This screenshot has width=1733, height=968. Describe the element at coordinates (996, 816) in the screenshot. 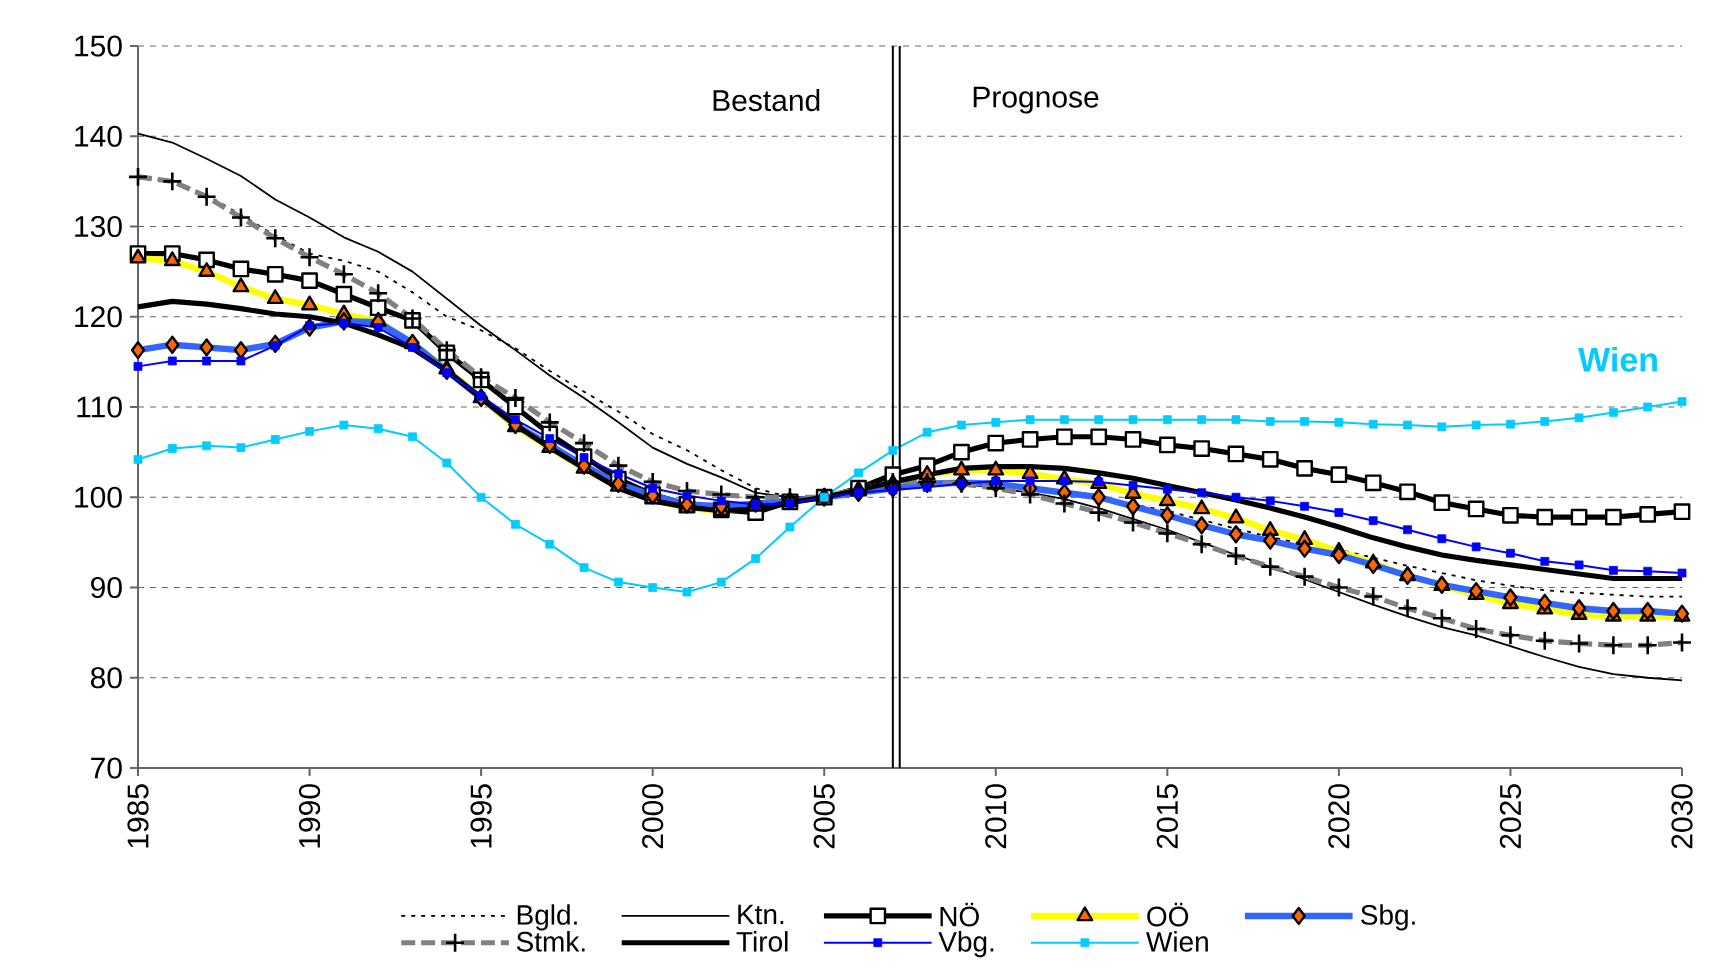

I see `x-tick-label: 2010` at that location.